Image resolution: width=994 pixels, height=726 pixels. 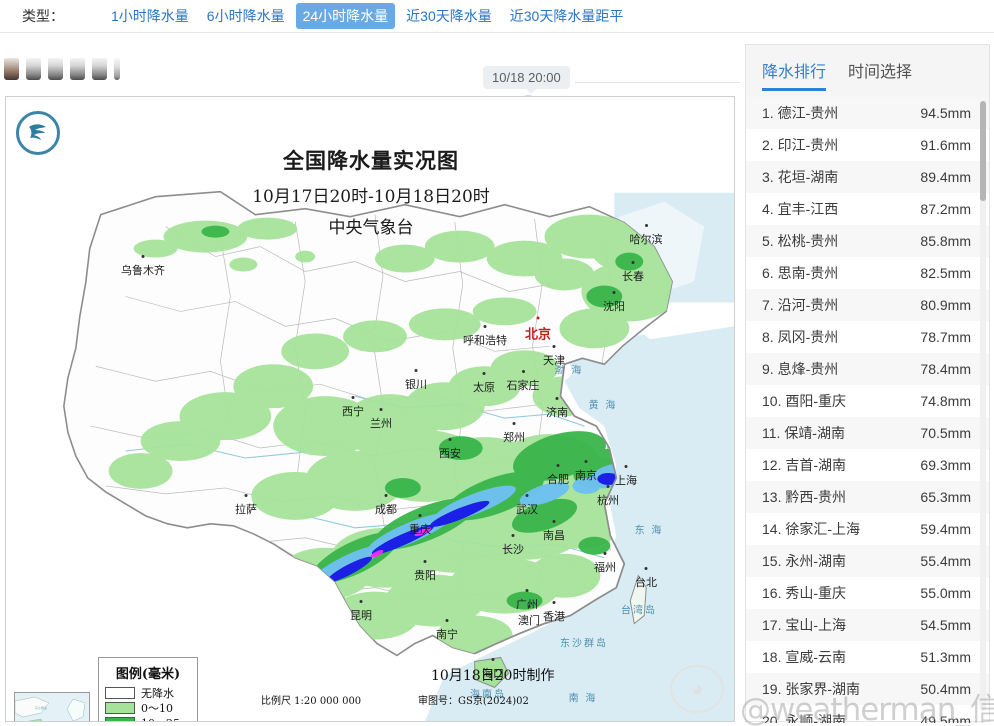 What do you see at coordinates (425, 575) in the screenshot?
I see `city-name: 贵阳` at bounding box center [425, 575].